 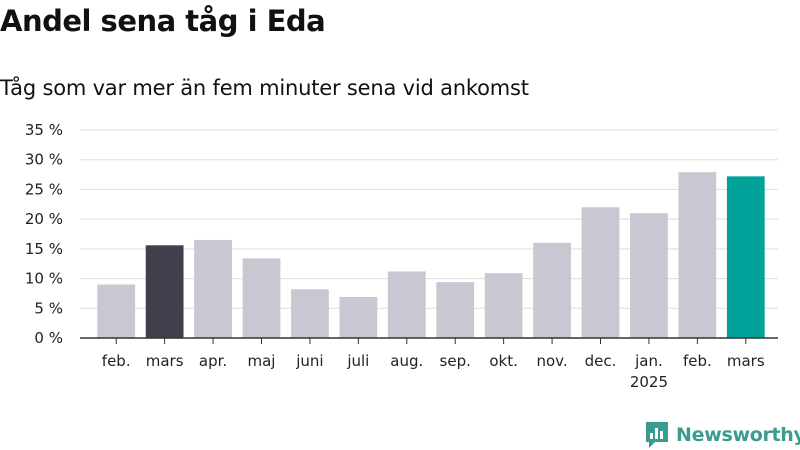 I want to click on y-tick-label: 5 %, so click(x=48, y=308).